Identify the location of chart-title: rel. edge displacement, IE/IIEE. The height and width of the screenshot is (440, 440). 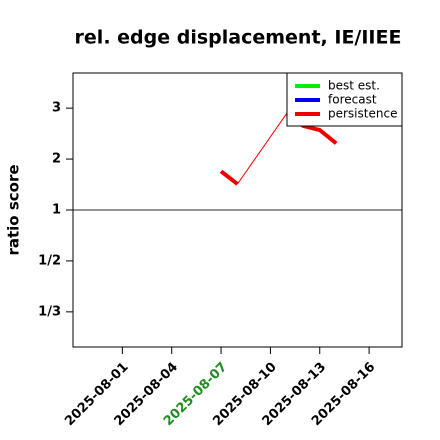
(238, 38).